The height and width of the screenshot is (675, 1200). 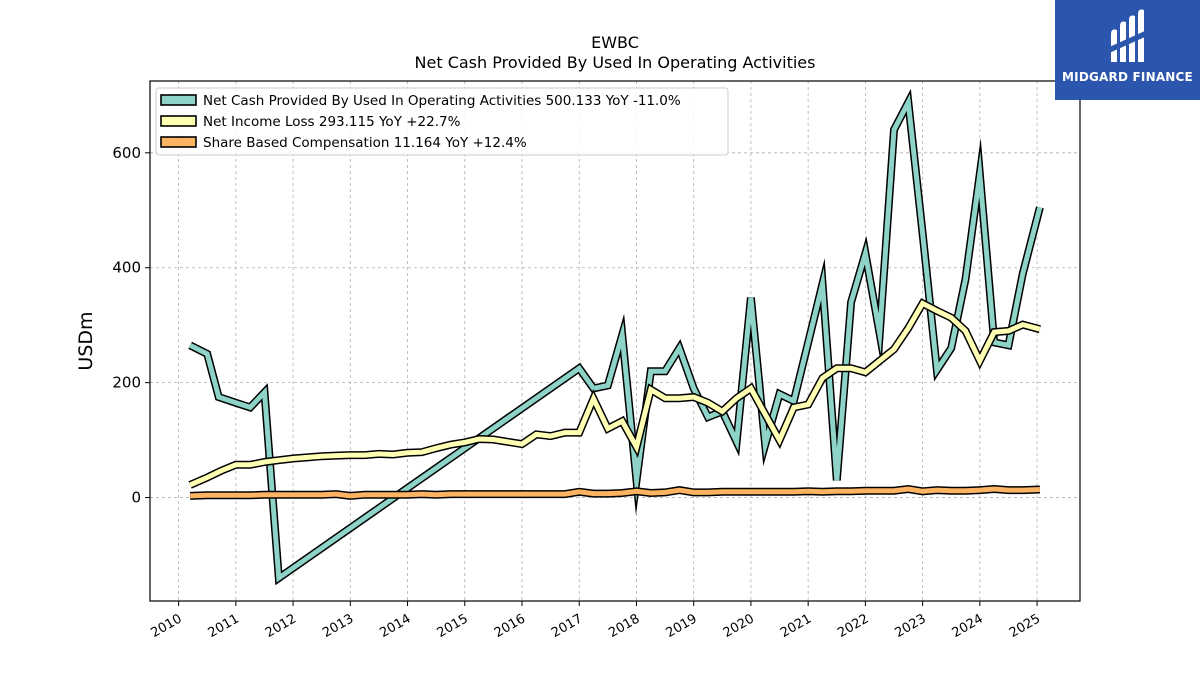 What do you see at coordinates (86, 340) in the screenshot?
I see `y-axis-label: USDm` at bounding box center [86, 340].